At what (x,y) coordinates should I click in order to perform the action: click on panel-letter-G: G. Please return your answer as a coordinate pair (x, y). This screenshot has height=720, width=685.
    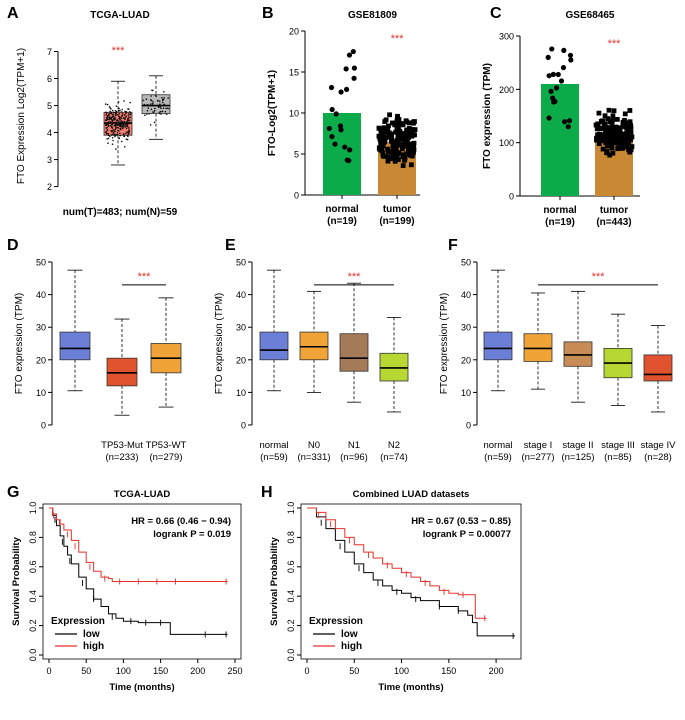
    Looking at the image, I should click on (13, 492).